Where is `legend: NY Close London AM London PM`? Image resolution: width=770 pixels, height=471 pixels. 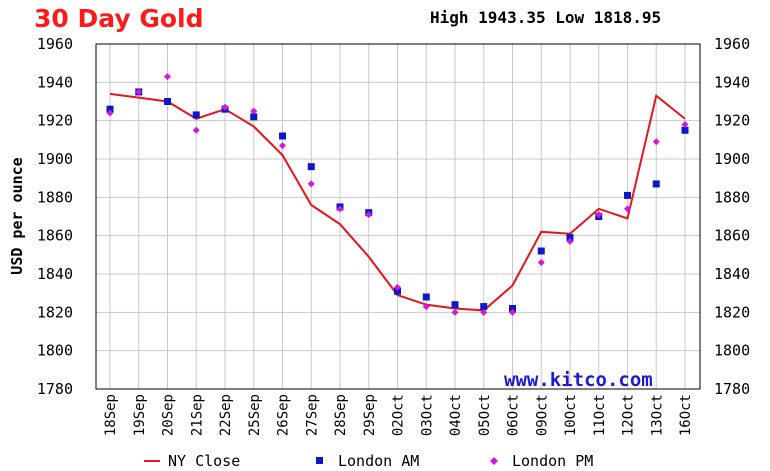
legend: NY Close London AM London PM is located at coordinates (368, 461).